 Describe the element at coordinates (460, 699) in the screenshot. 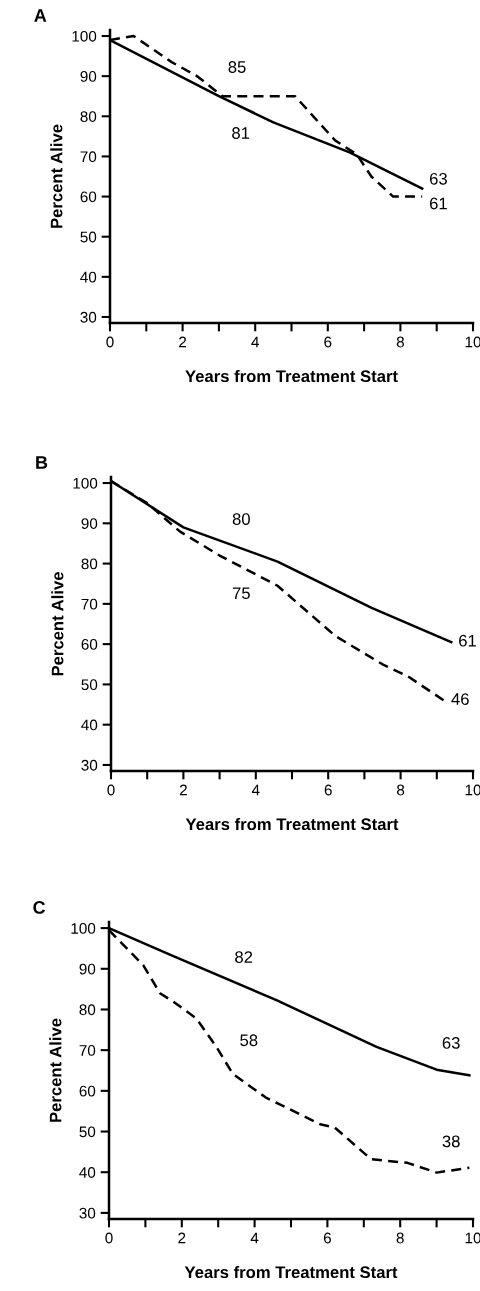

I see `annotation: 46` at that location.